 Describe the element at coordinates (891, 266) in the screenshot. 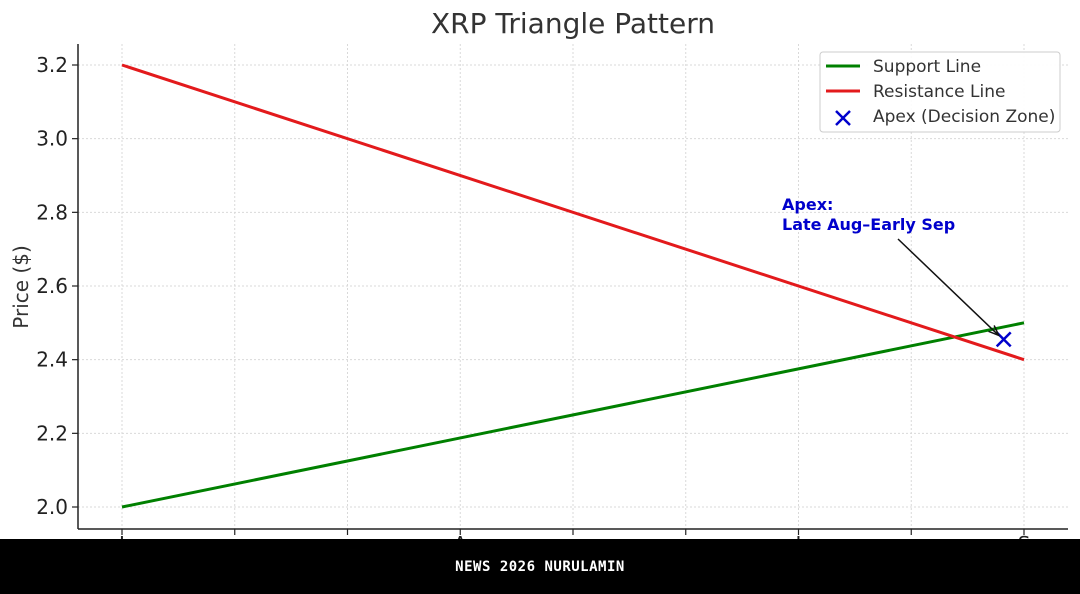

I see `annotation-layer: Apex:Late Aug–Early Sep` at that location.